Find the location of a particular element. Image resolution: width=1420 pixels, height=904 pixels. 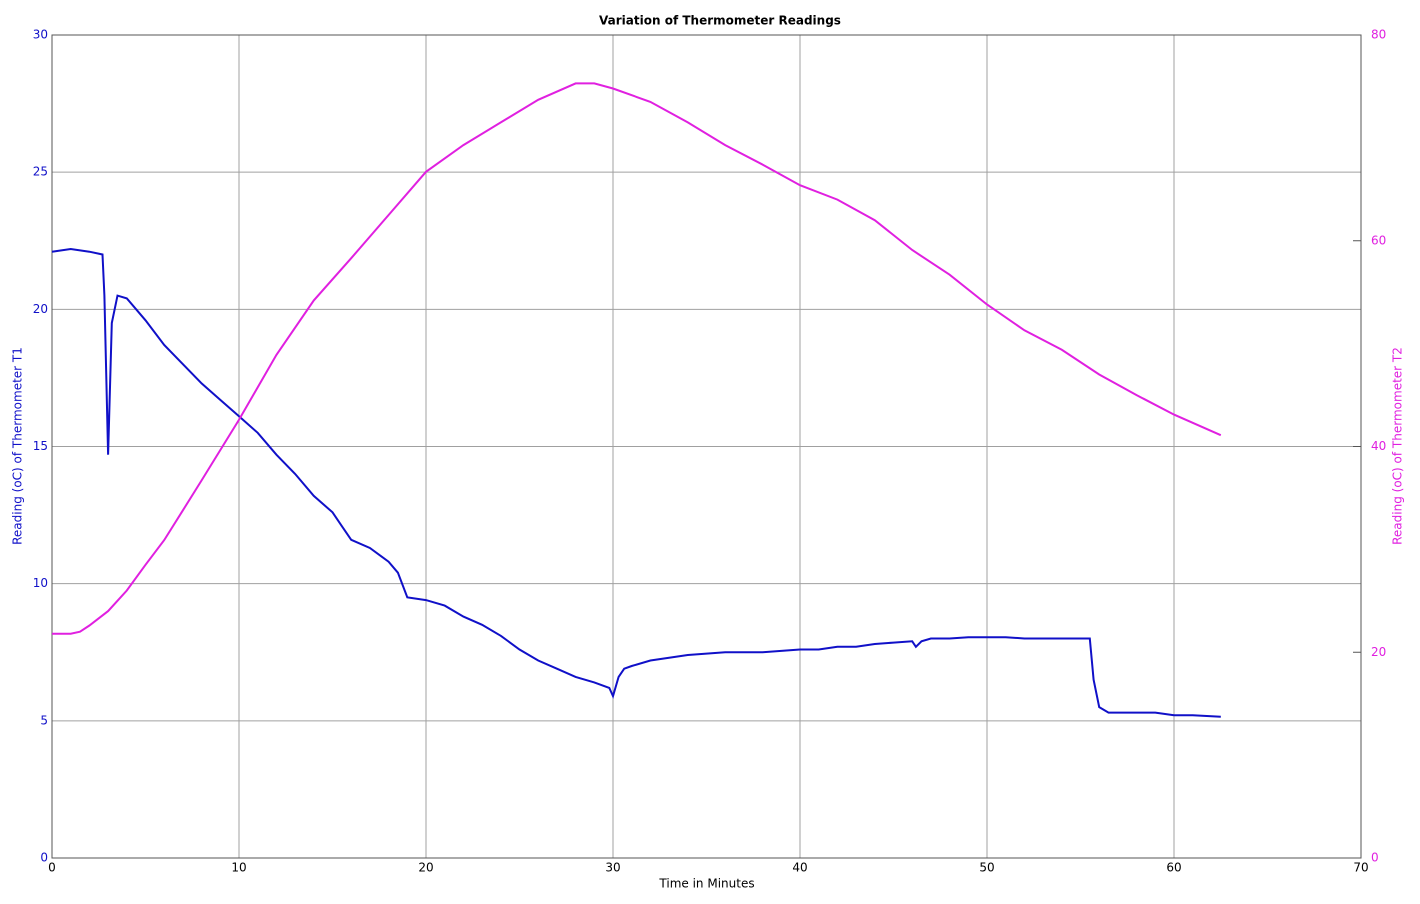

y2-axis-label: Reading (oC) of Thermometer T2 is located at coordinates (1398, 446).